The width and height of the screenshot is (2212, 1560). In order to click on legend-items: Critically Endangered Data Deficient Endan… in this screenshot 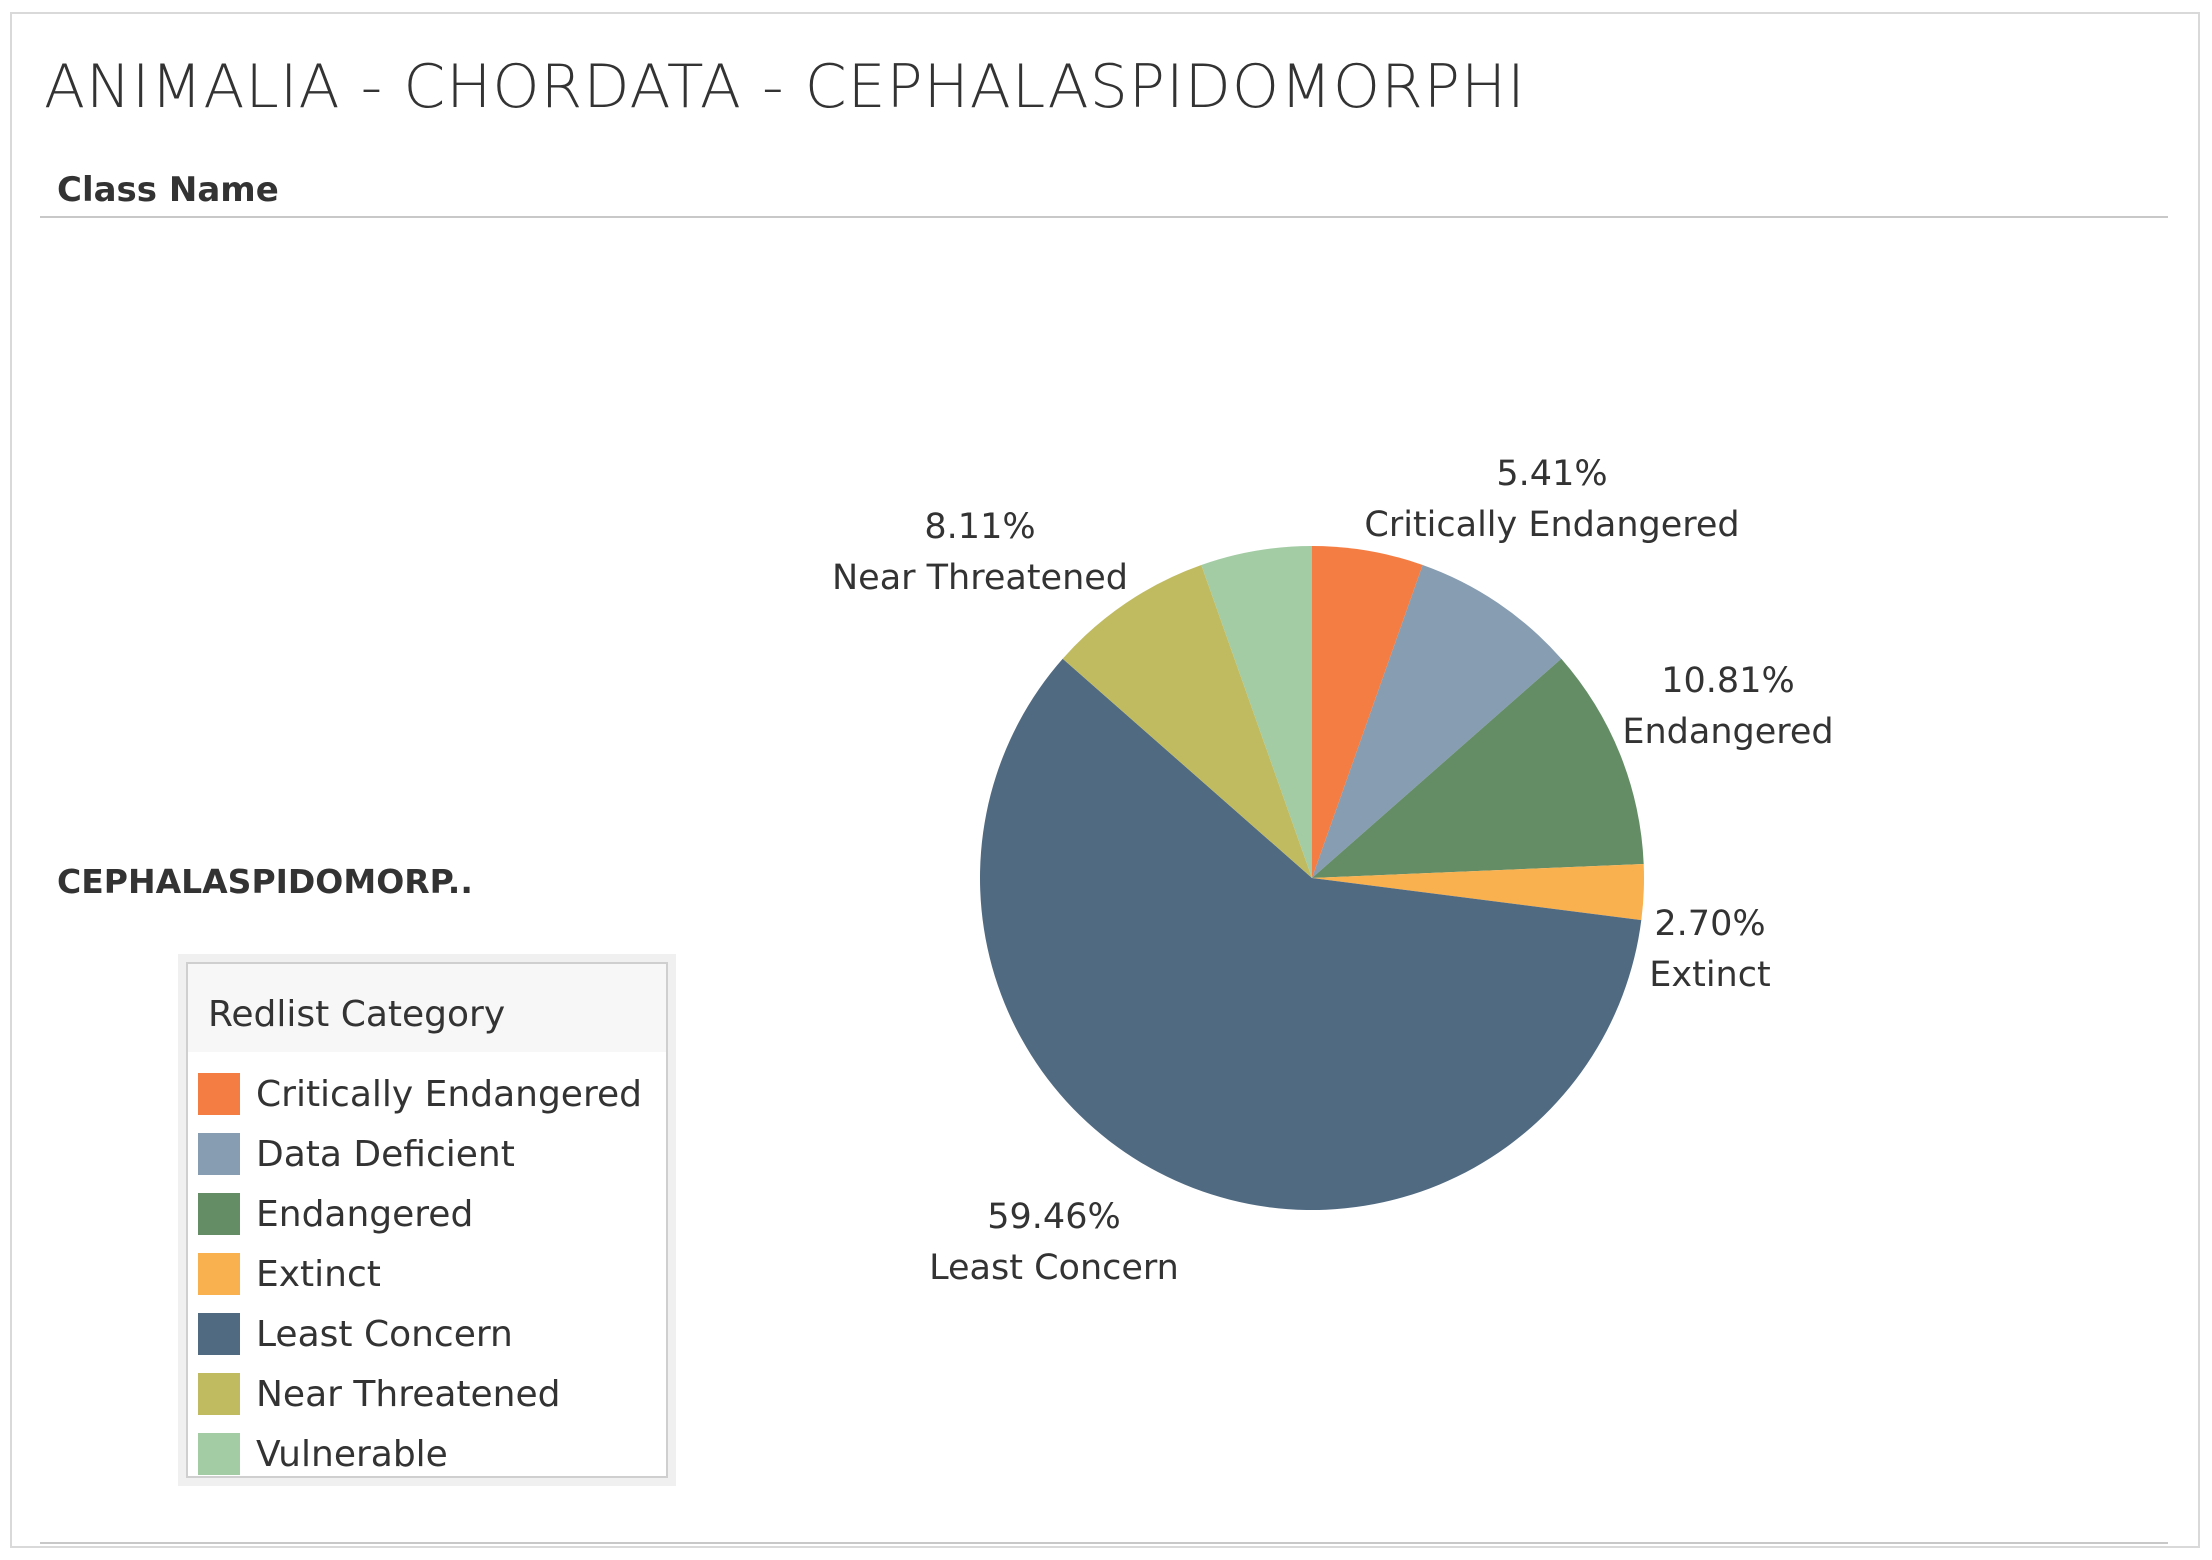, I will do `click(420, 1274)`.